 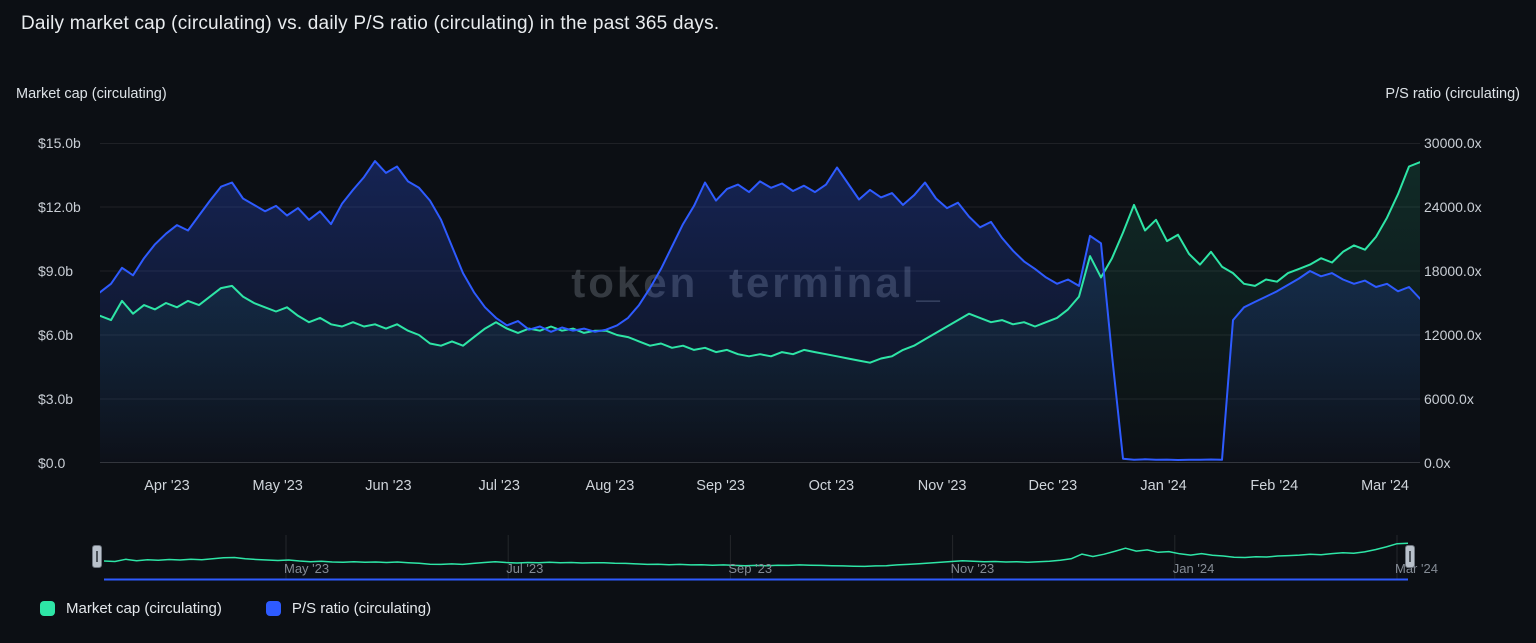 I want to click on navigator-left-handle, so click(x=97, y=556).